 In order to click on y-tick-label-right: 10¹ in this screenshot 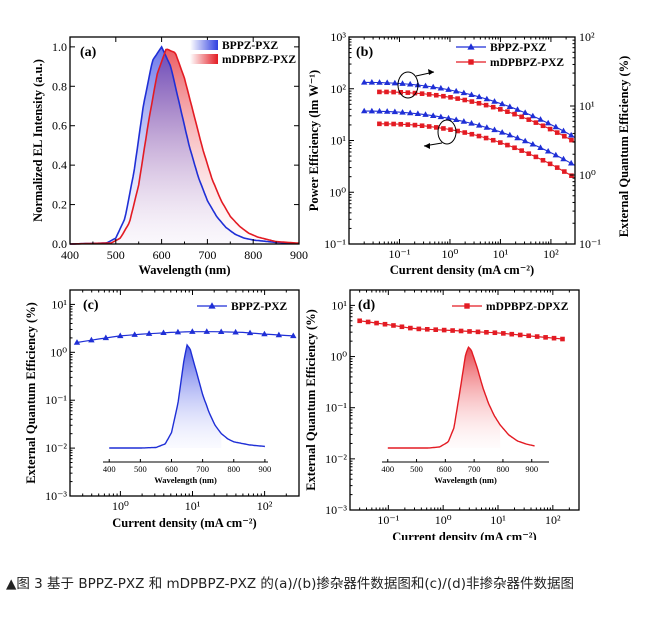, I will do `click(587, 106)`.